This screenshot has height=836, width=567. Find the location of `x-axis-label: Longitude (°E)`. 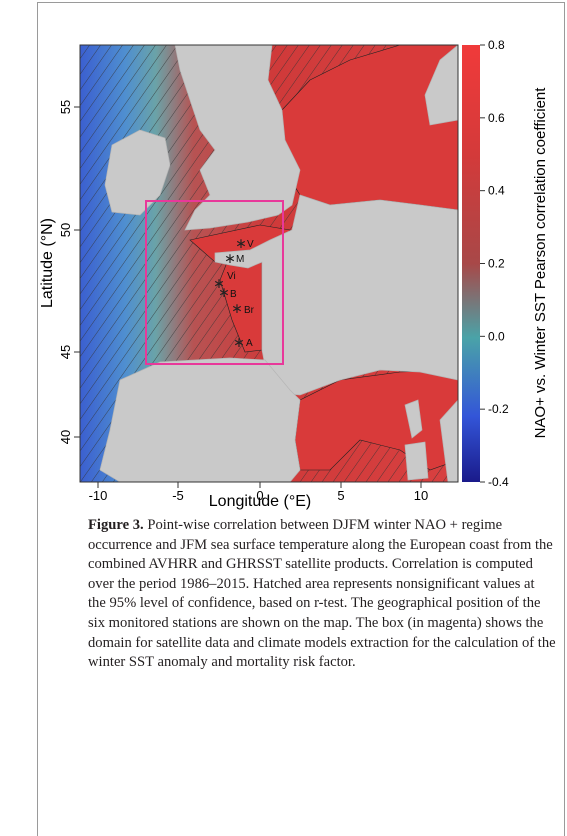

x-axis-label: Longitude (°E) is located at coordinates (260, 501).